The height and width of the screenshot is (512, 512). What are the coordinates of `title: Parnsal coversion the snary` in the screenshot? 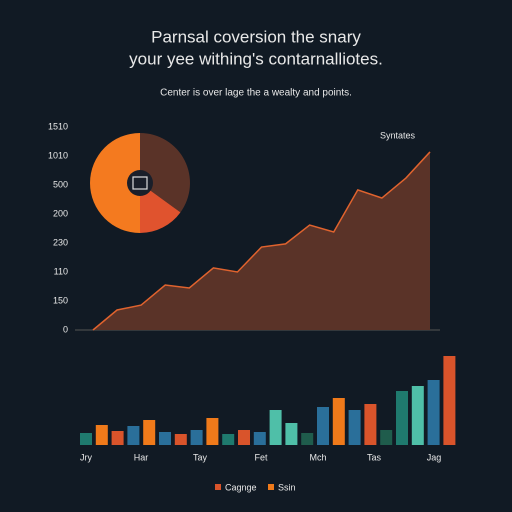 It's located at (256, 36).